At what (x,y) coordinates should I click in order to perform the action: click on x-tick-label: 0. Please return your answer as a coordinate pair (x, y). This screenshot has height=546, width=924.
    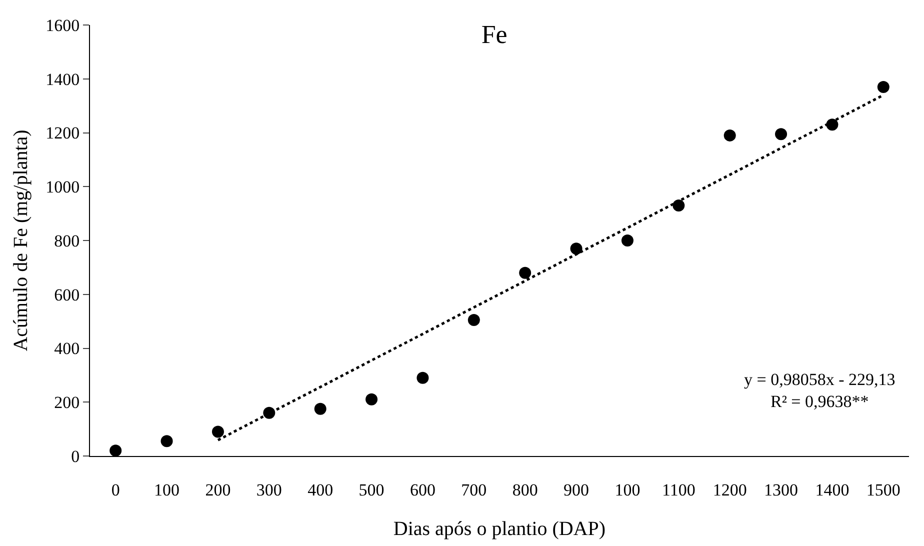
    Looking at the image, I should click on (115, 490).